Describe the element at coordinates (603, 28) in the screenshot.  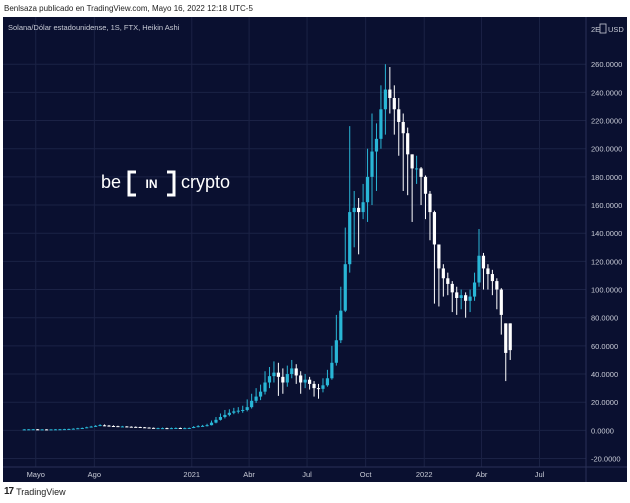
I see `currency-box-icon` at that location.